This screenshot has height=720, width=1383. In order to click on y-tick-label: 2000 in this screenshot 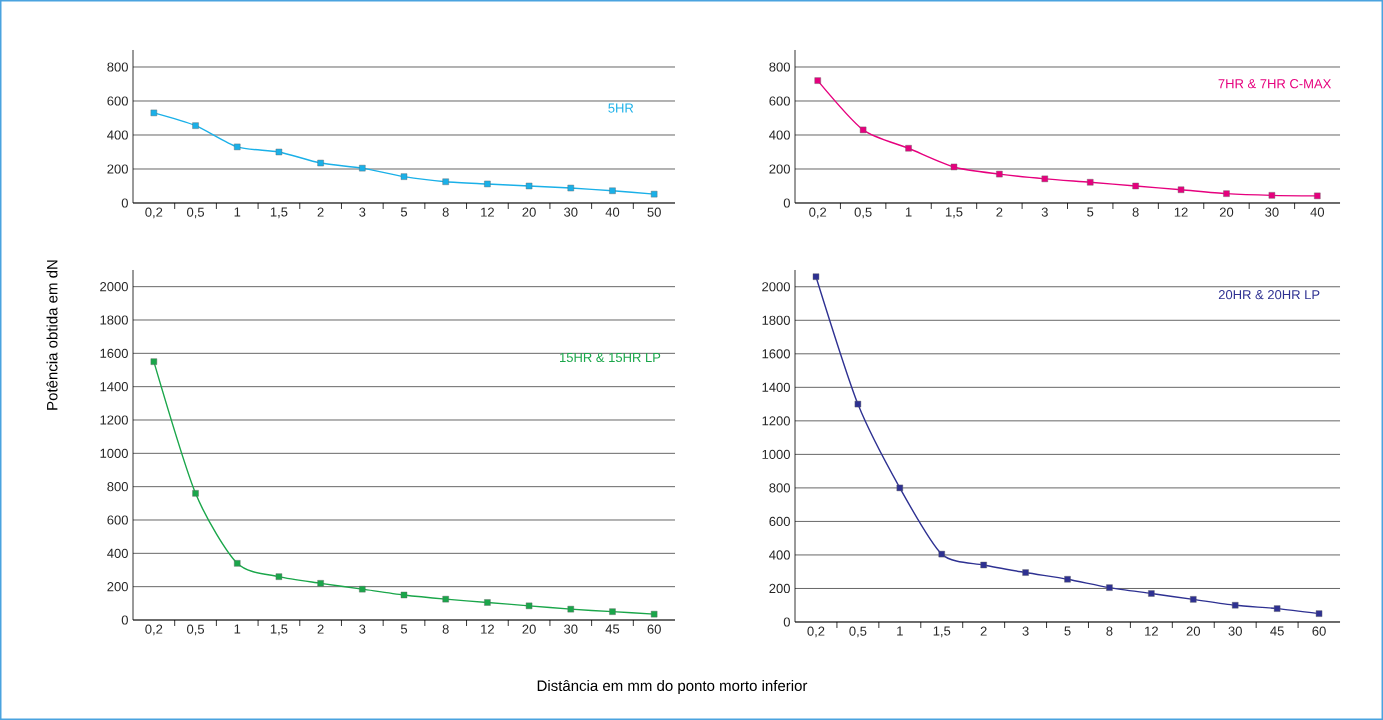, I will do `click(114, 287)`.